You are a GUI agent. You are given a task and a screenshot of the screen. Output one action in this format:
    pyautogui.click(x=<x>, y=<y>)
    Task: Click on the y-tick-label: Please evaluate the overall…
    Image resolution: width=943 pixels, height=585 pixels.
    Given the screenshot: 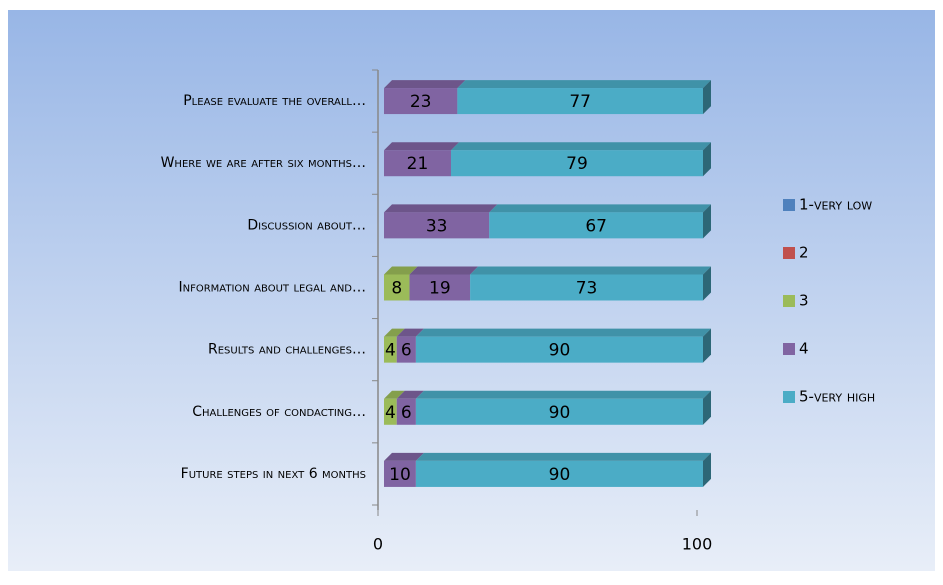 What is the action you would take?
    pyautogui.click(x=274, y=101)
    